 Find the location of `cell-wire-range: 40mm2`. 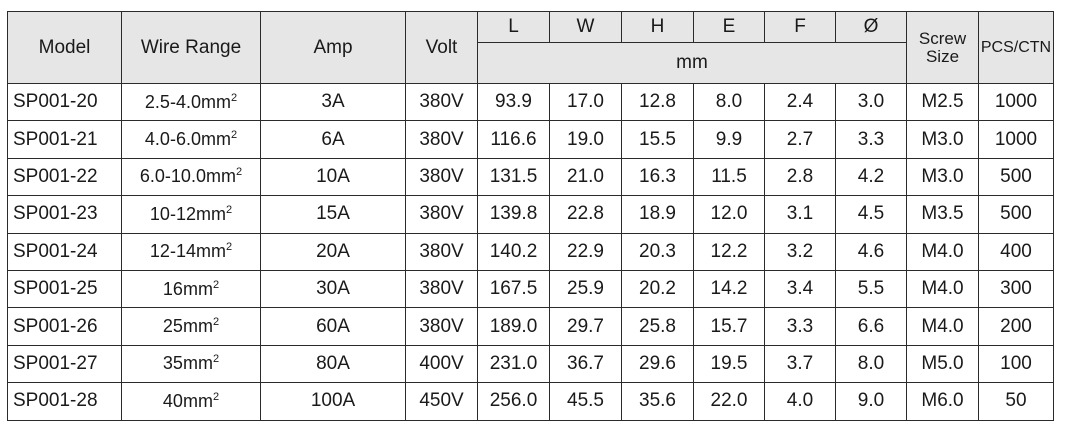

cell-wire-range: 40mm2 is located at coordinates (191, 401).